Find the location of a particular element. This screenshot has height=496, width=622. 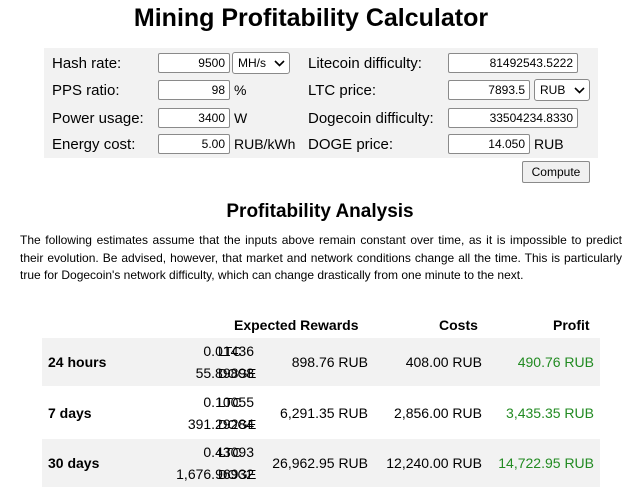

pps-ratio-unit: % is located at coordinates (240, 90).